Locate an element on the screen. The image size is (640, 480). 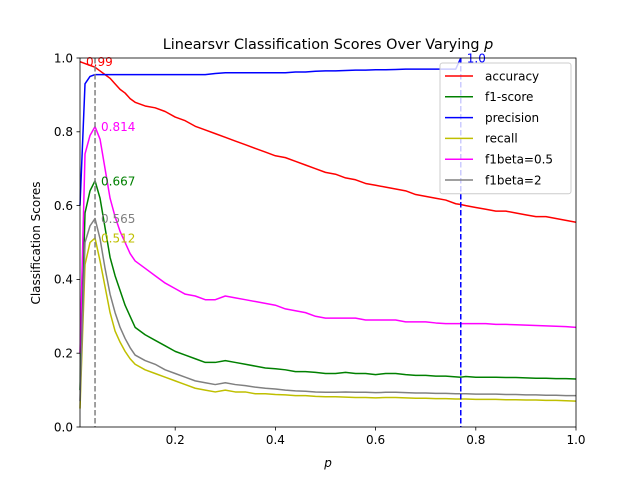
x-tick-label: 0.8 is located at coordinates (475, 440).